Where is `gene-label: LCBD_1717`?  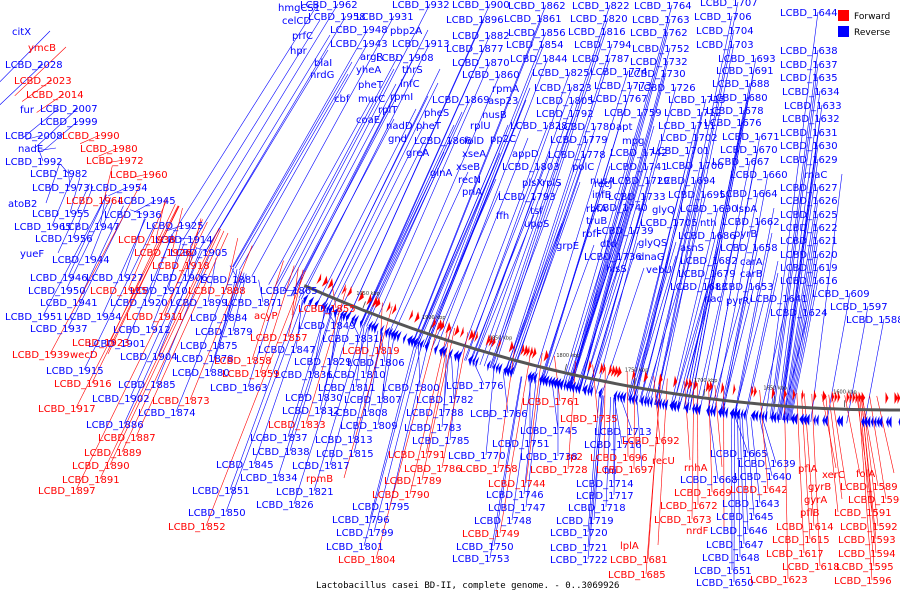
gene-label: LCBD_1717 is located at coordinates (605, 496).